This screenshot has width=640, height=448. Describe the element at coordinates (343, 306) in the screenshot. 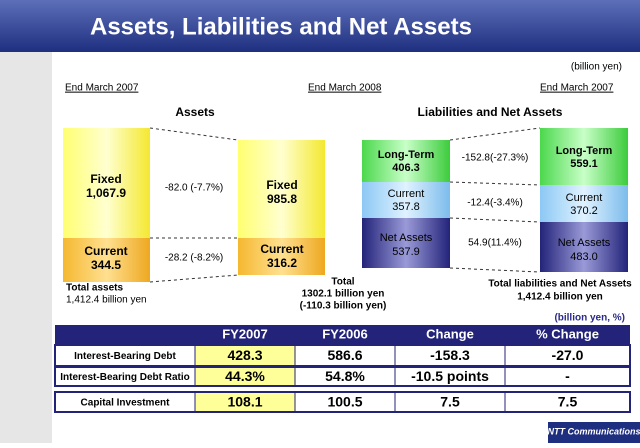

I see `total-change: (-110.3 billion yen)` at that location.